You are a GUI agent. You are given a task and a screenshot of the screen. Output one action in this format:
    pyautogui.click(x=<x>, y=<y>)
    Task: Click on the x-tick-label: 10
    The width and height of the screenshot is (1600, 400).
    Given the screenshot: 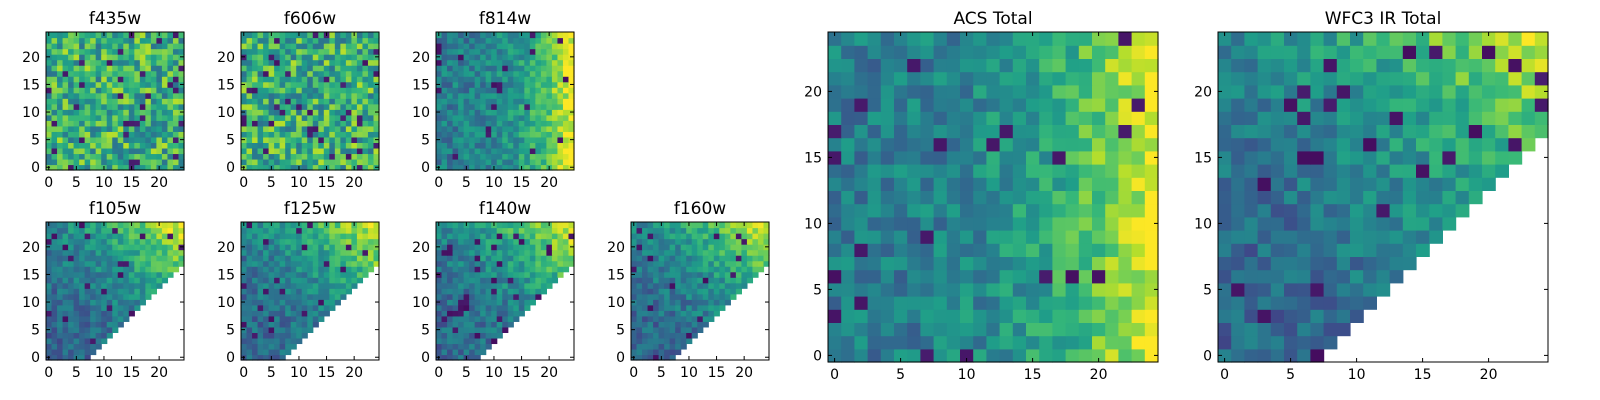 What is the action you would take?
    pyautogui.click(x=494, y=183)
    